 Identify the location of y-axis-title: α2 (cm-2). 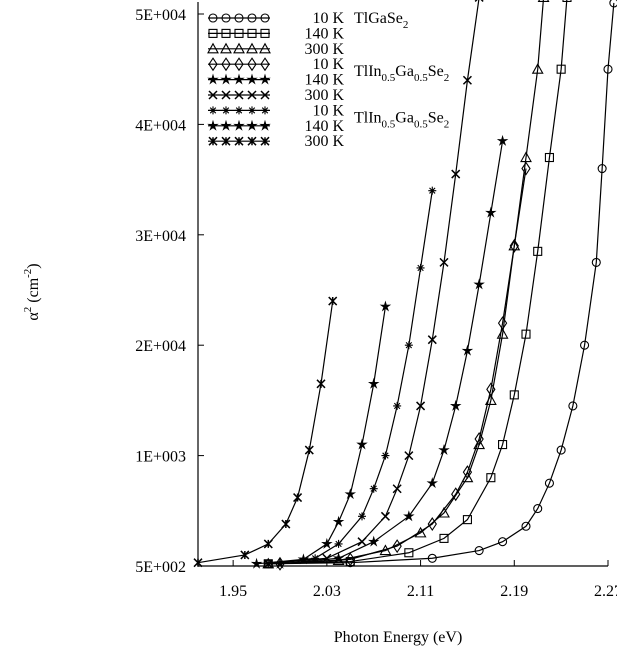
(32, 291).